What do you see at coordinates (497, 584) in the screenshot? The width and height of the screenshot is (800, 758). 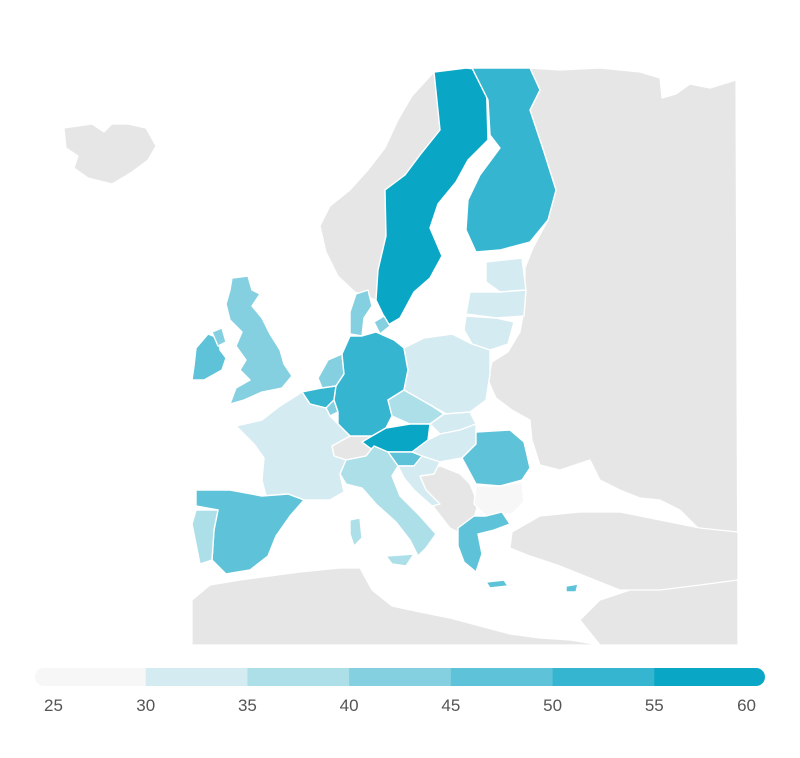 I see `country-greece-crete` at bounding box center [497, 584].